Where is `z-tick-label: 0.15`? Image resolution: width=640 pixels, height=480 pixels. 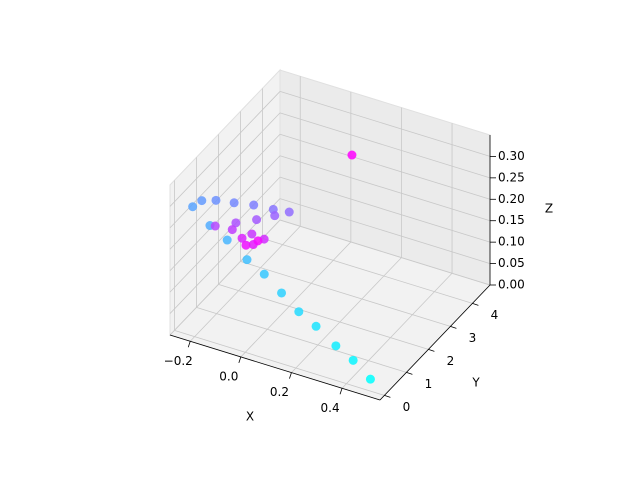 z-tick-label: 0.15 is located at coordinates (511, 220).